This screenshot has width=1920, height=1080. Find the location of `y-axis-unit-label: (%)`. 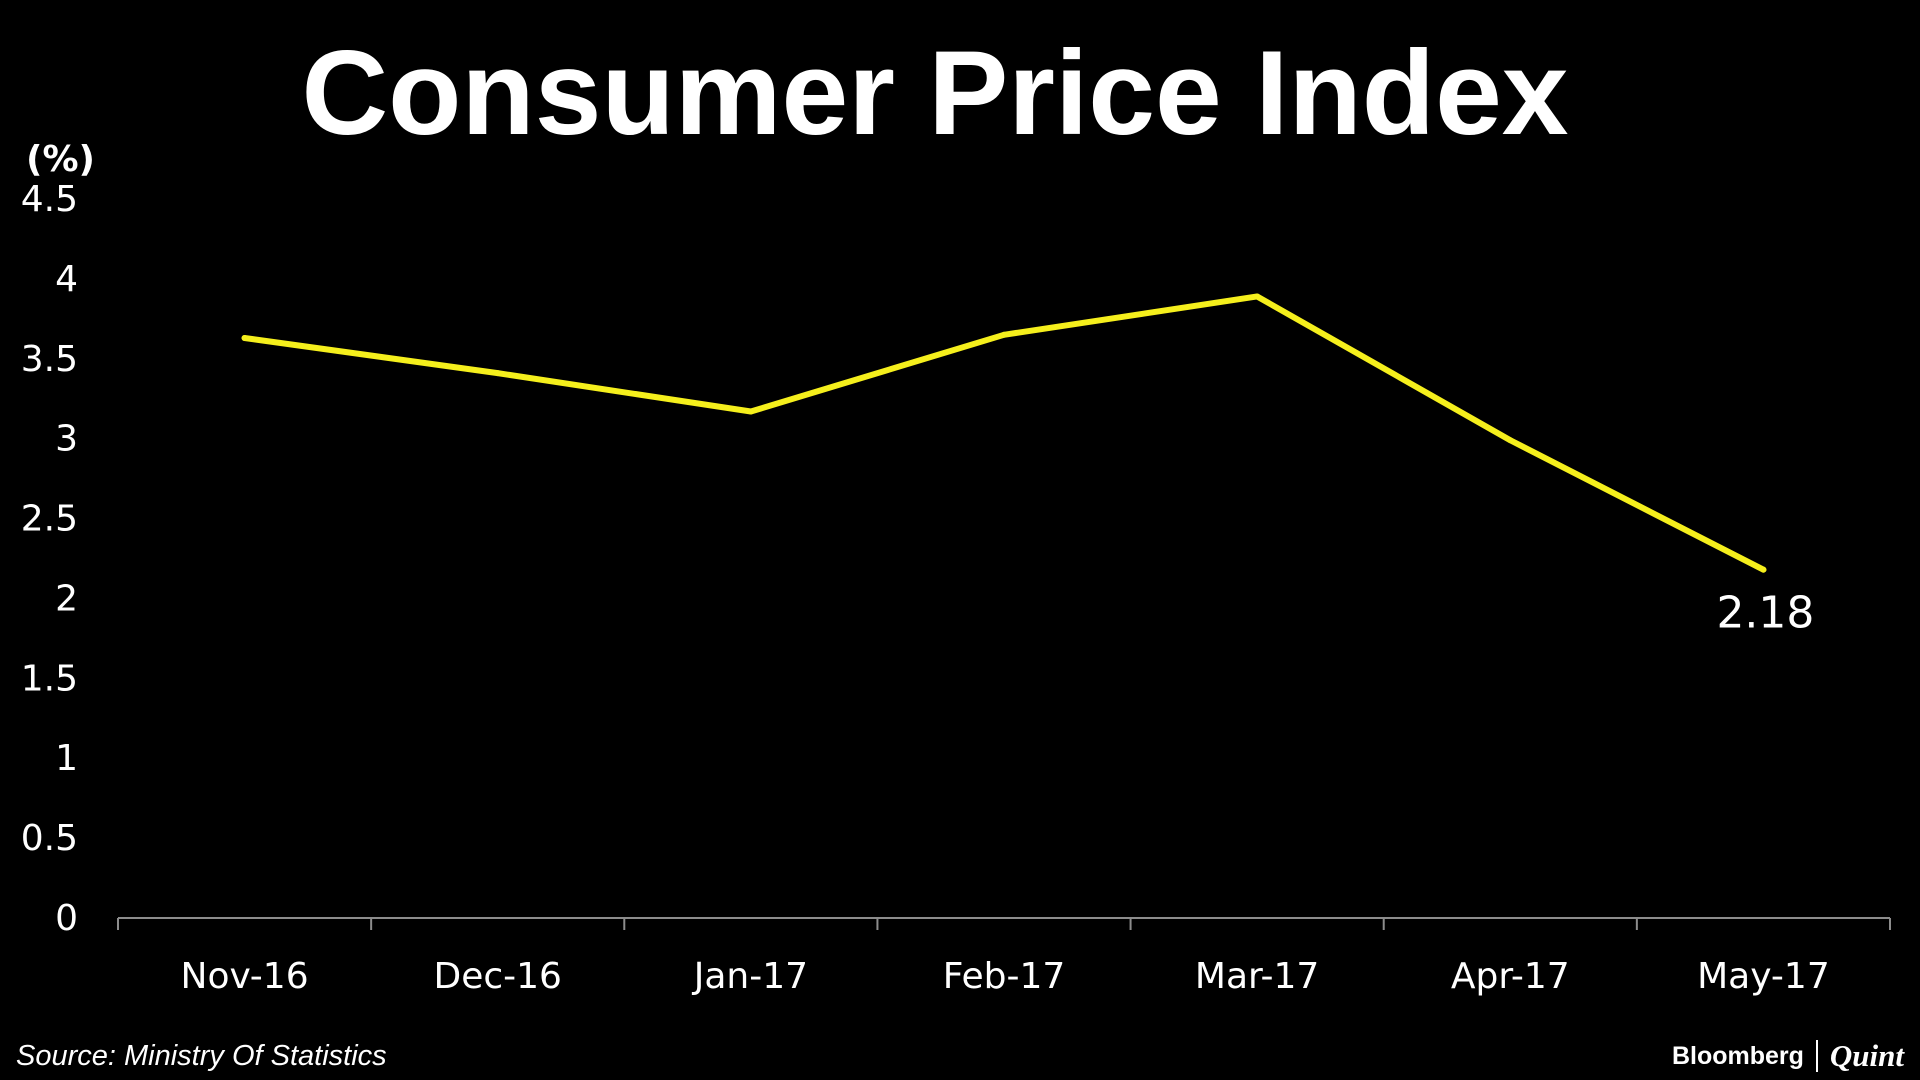

y-axis-unit-label: (%) is located at coordinates (60, 159).